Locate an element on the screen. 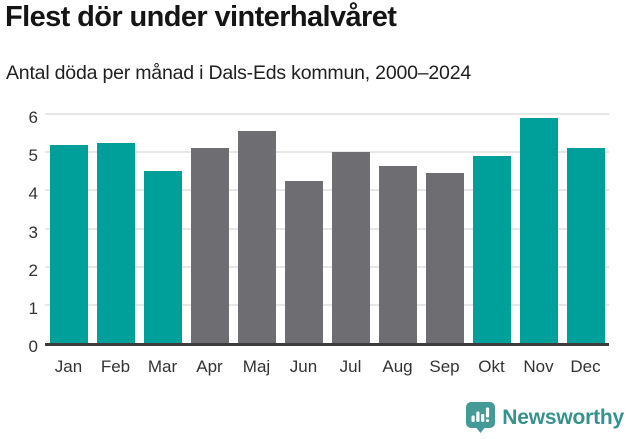 The height and width of the screenshot is (439, 631). x-tick-mar: Mar is located at coordinates (162, 366).